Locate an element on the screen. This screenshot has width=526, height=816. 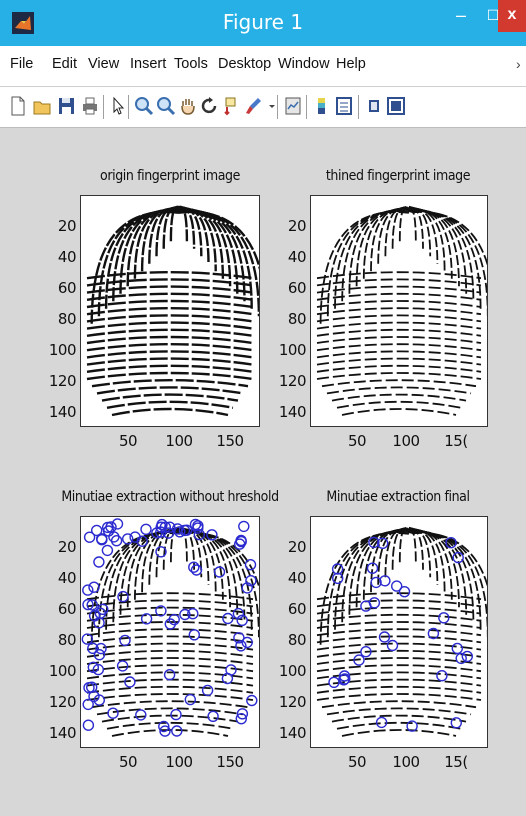
hide-plot-tools-icon is located at coordinates (374, 106).